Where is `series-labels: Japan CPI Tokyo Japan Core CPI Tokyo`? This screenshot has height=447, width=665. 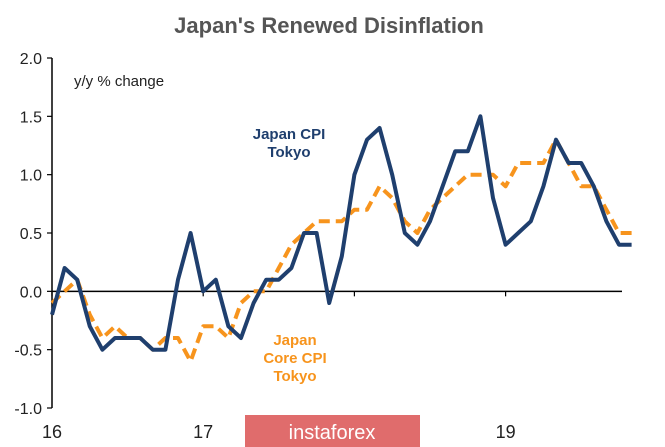 series-labels: Japan CPI Tokyo Japan Core CPI Tokyo is located at coordinates (290, 255).